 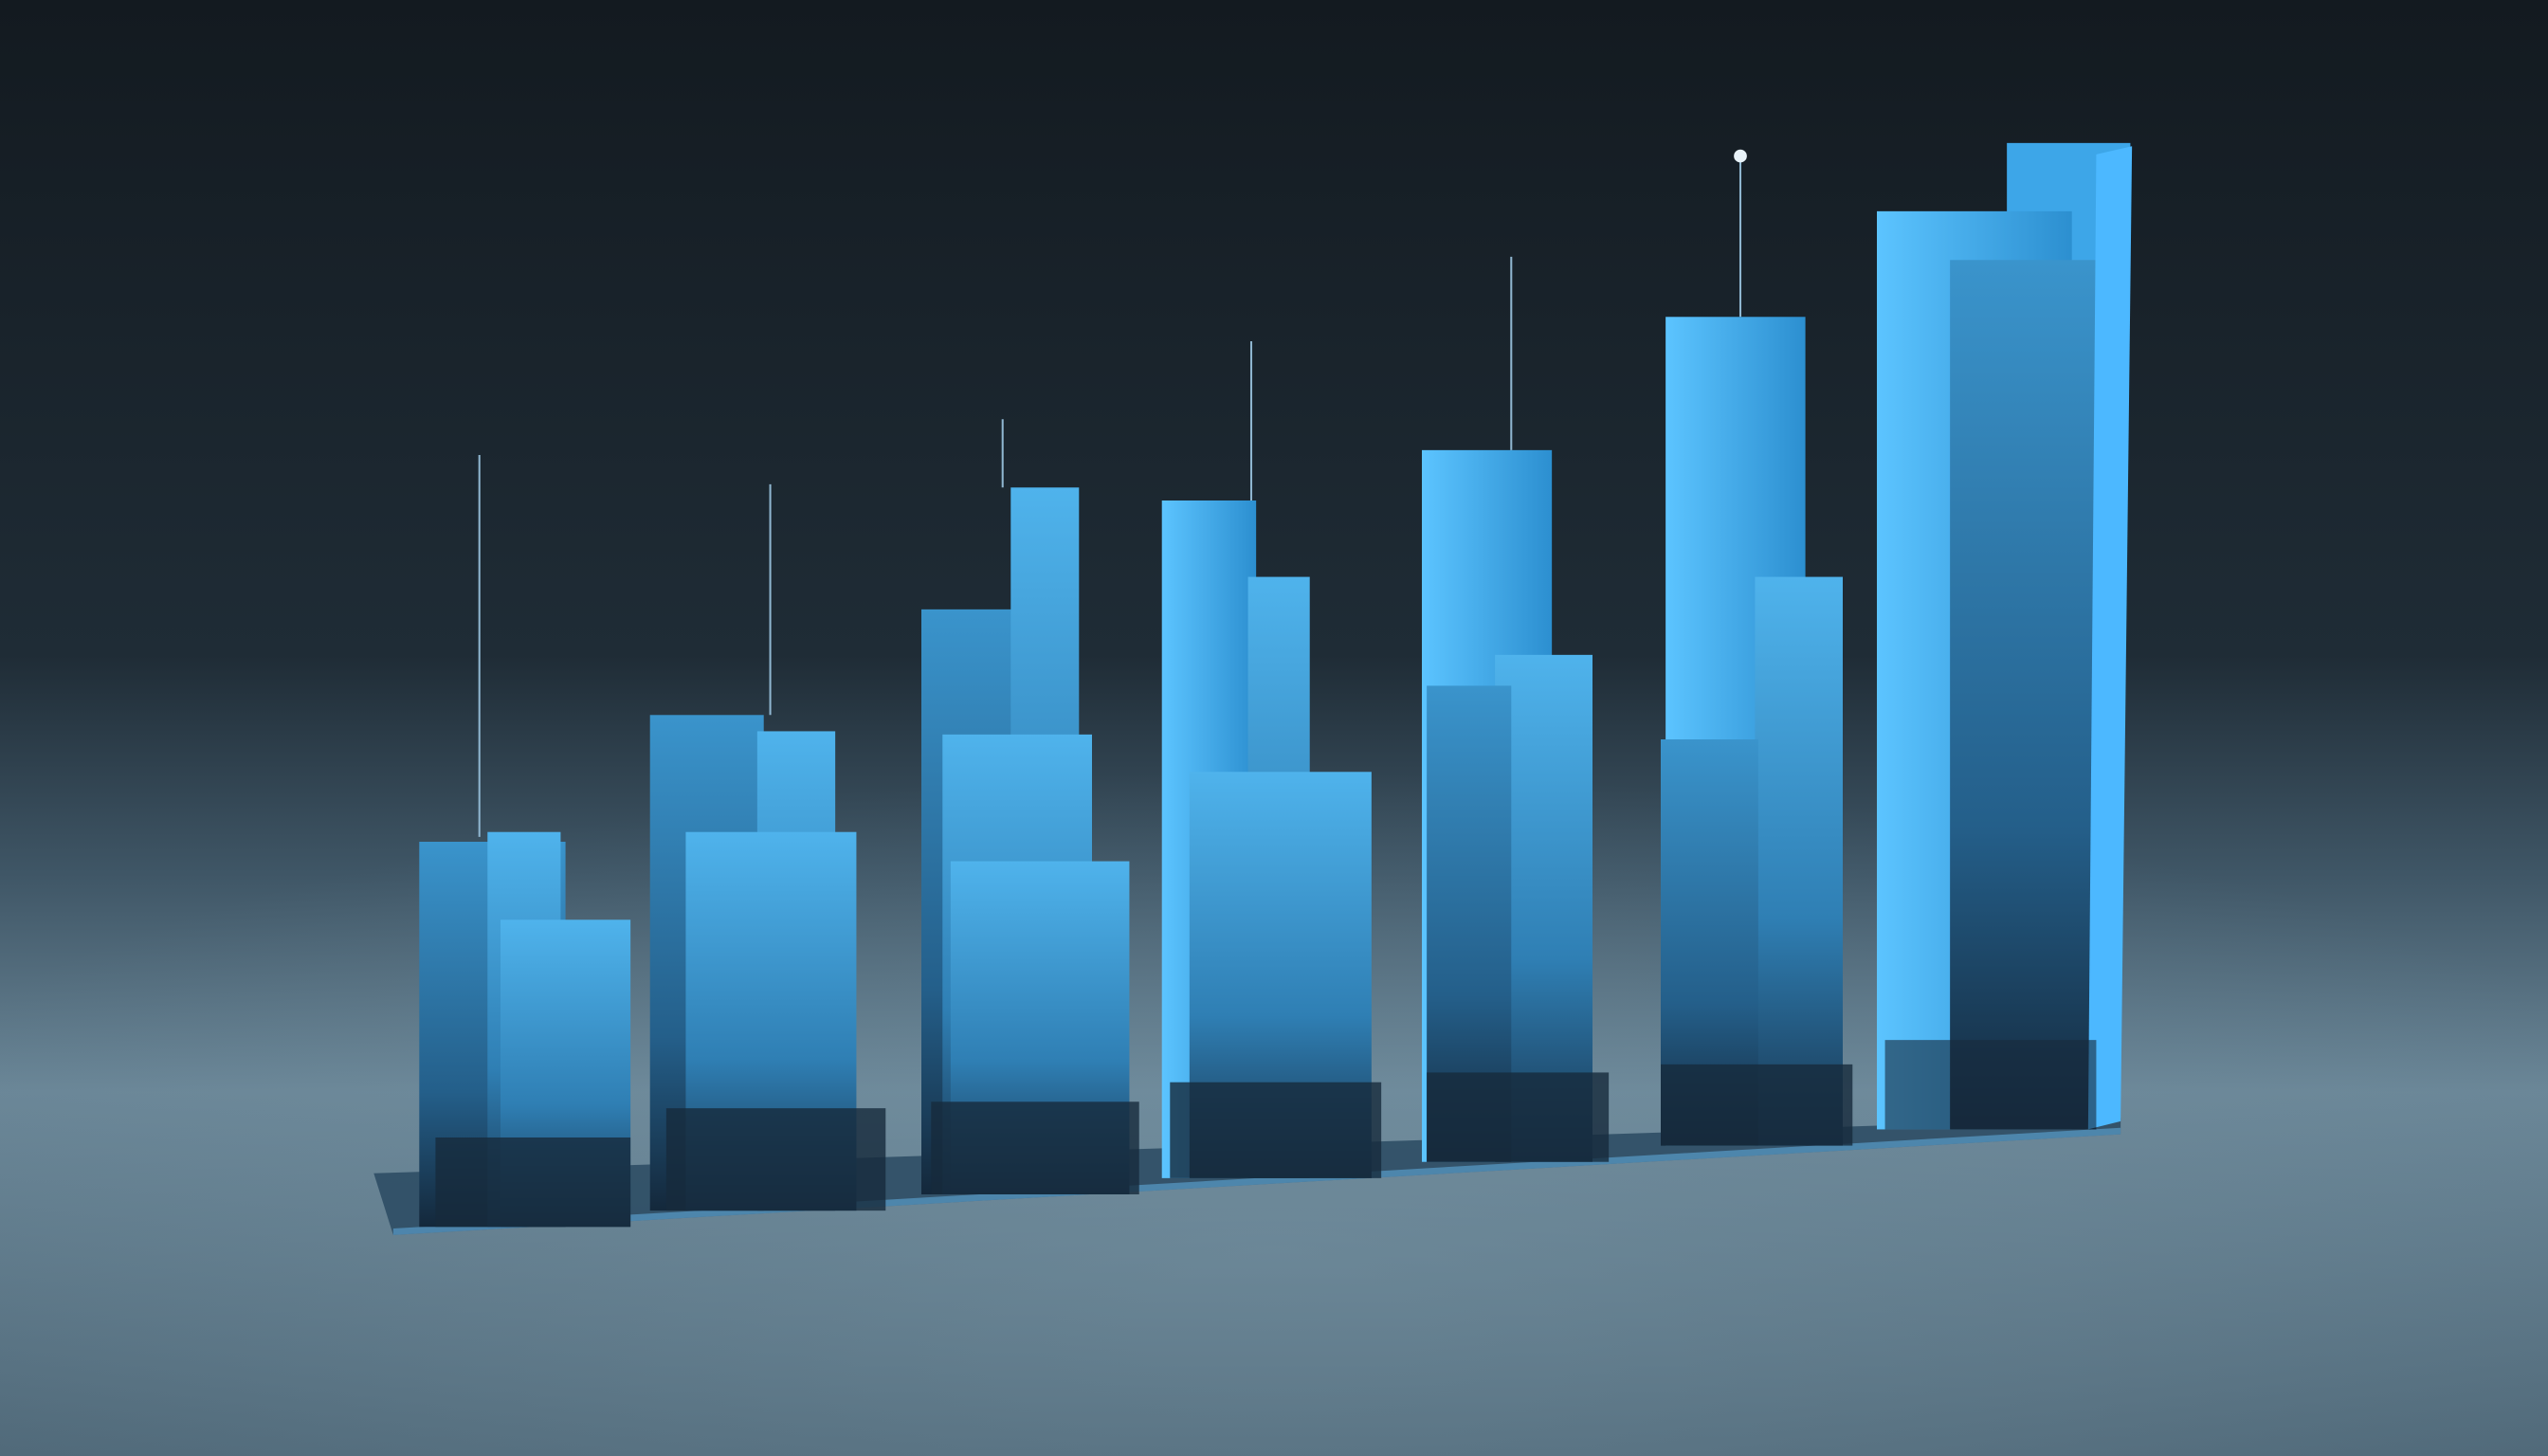 What do you see at coordinates (2110, 638) in the screenshot?
I see `bar-side` at bounding box center [2110, 638].